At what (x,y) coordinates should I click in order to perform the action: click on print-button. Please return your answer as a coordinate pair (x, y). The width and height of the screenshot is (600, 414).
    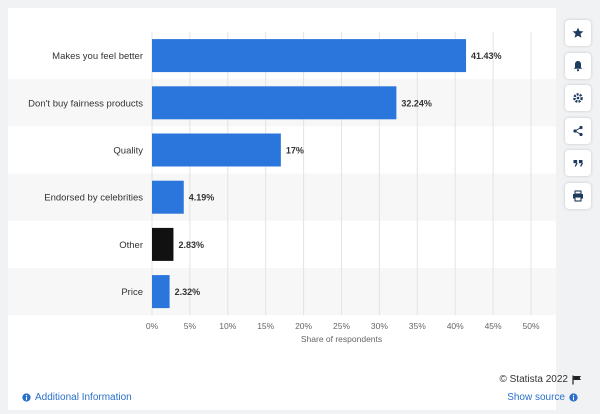
    Looking at the image, I should click on (578, 195).